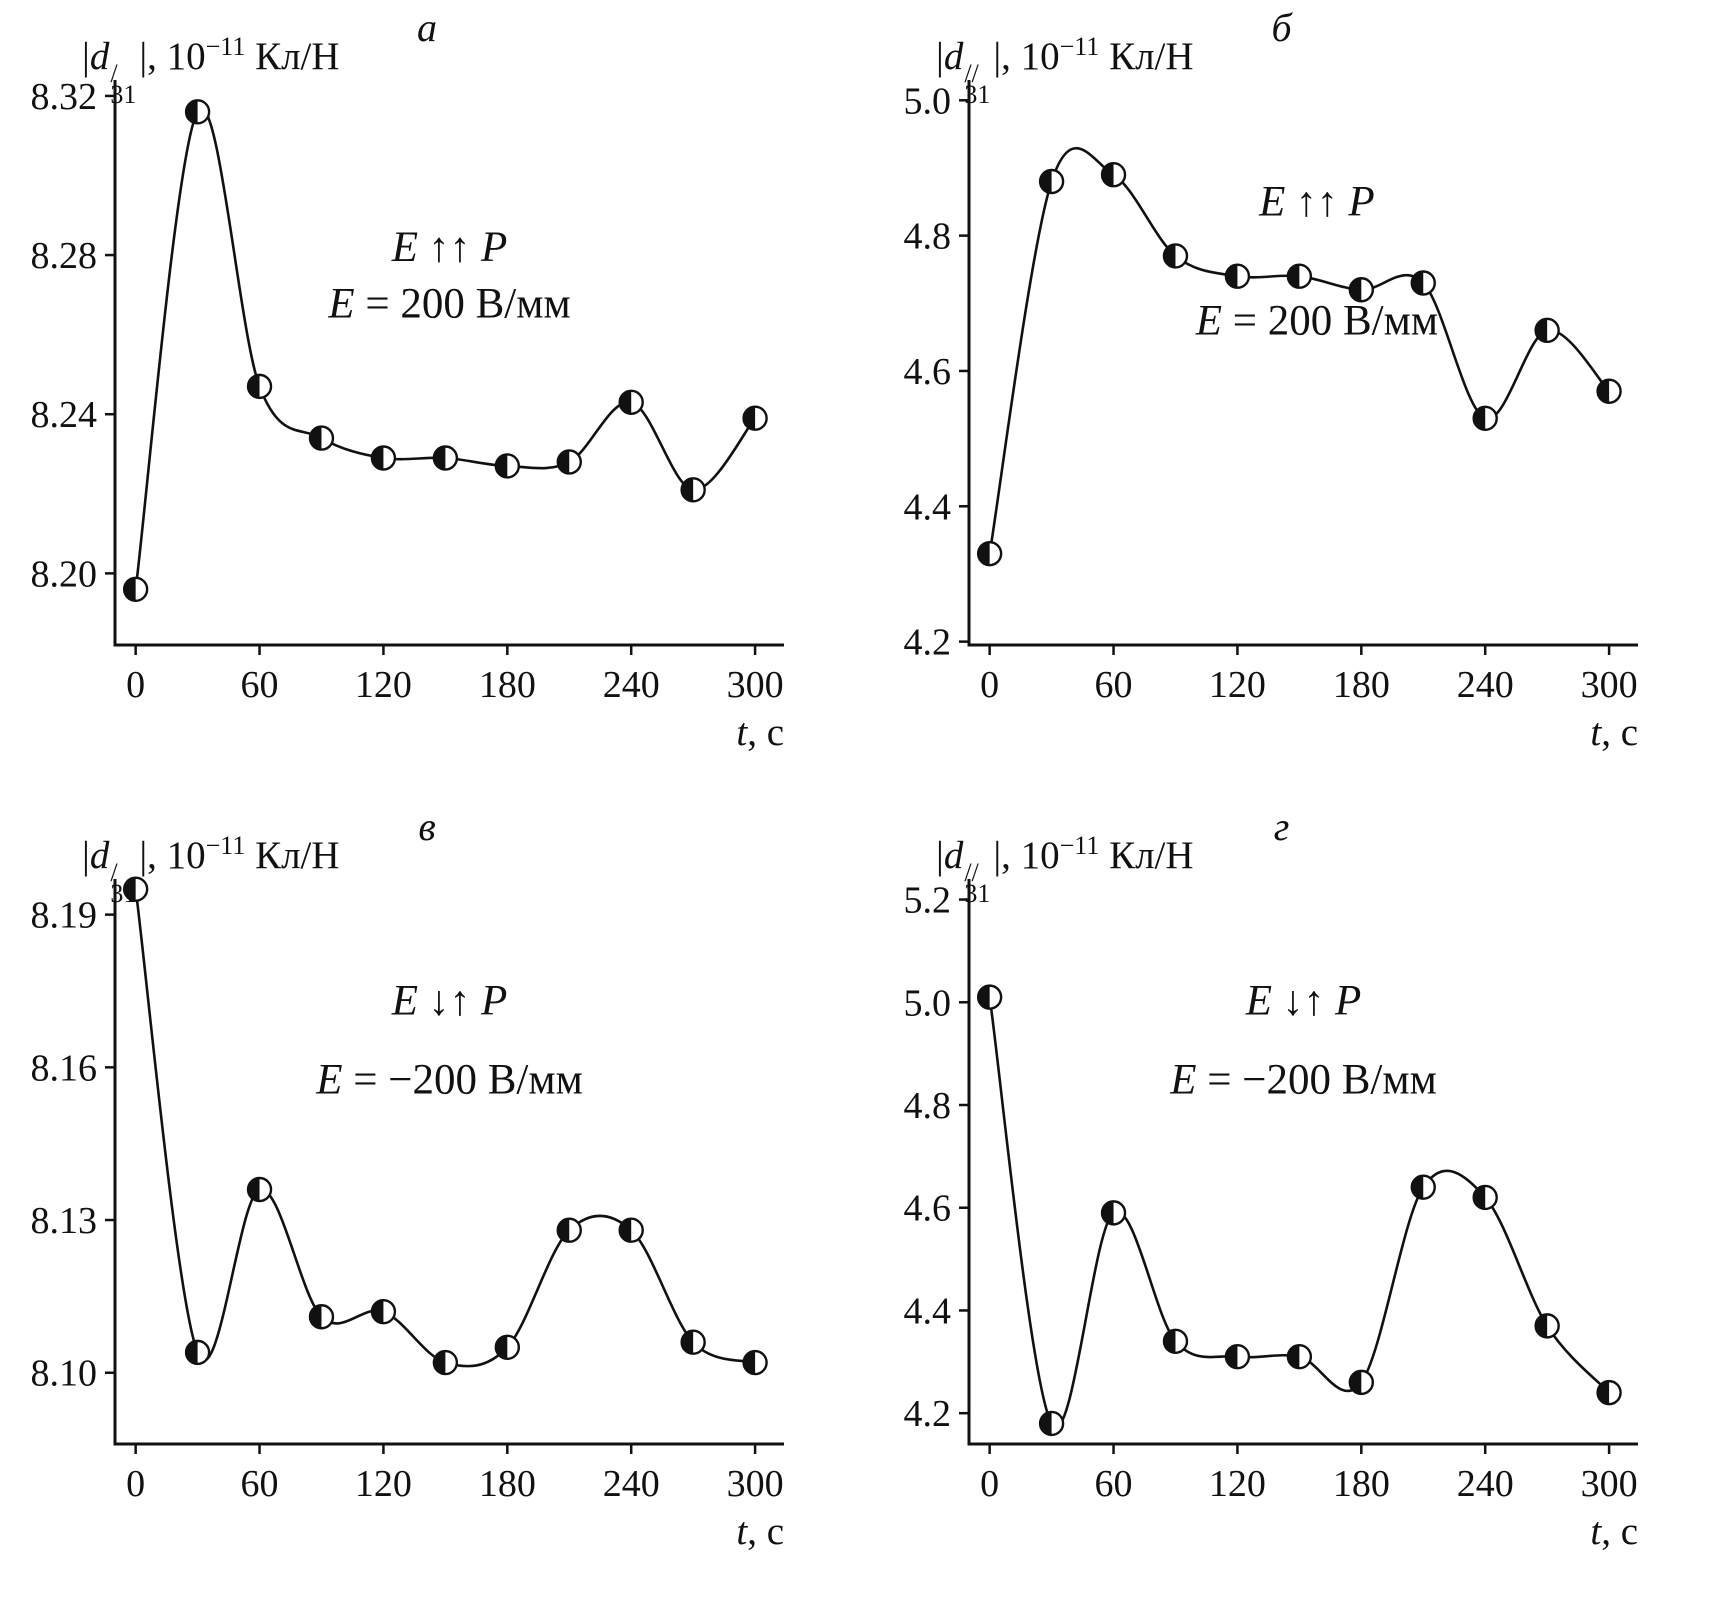 Image resolution: width=1709 pixels, height=1598 pixels. Describe the element at coordinates (64, 1221) in the screenshot. I see `y-tick-label: 8.13` at that location.